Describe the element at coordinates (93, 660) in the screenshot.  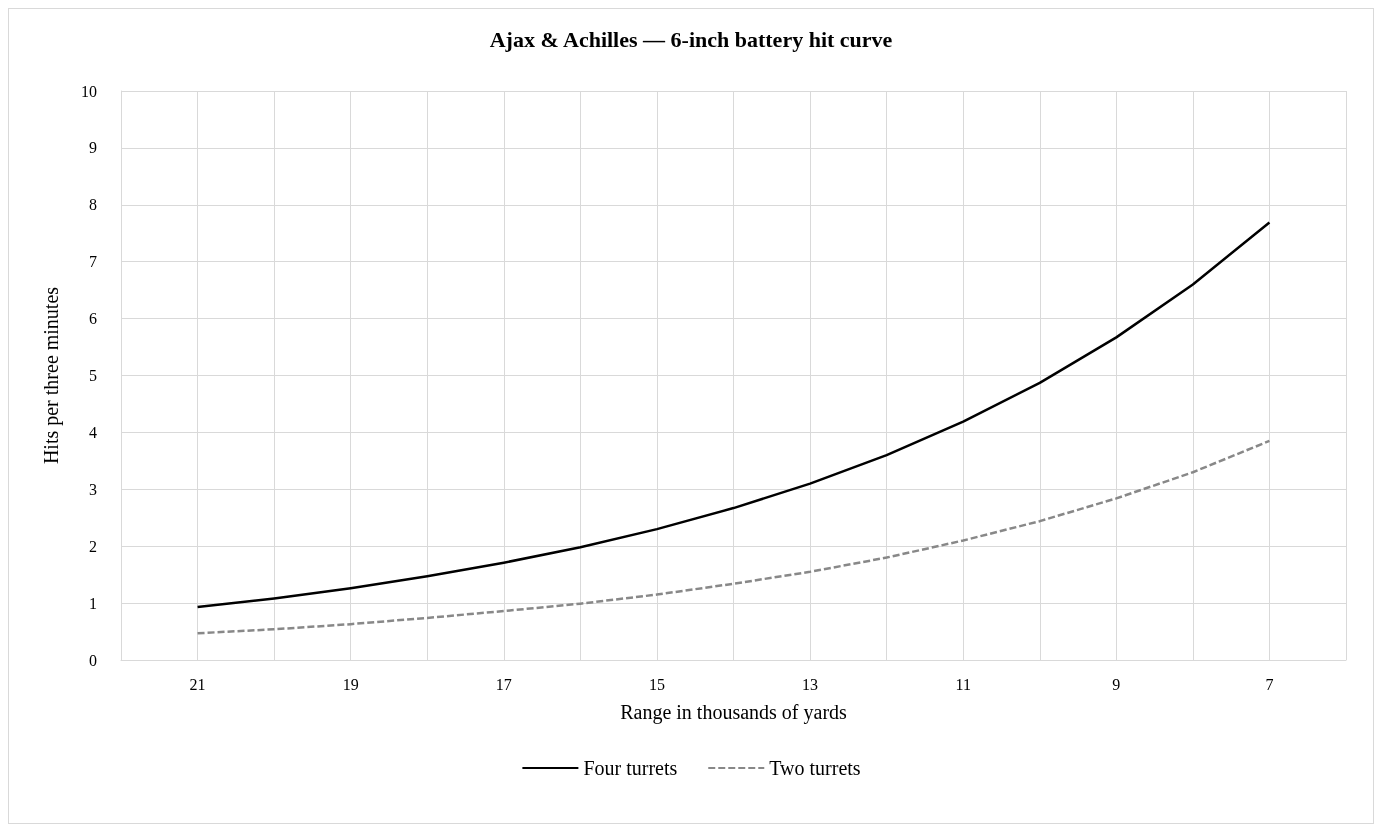
I see `y-tick-label: 0` at that location.